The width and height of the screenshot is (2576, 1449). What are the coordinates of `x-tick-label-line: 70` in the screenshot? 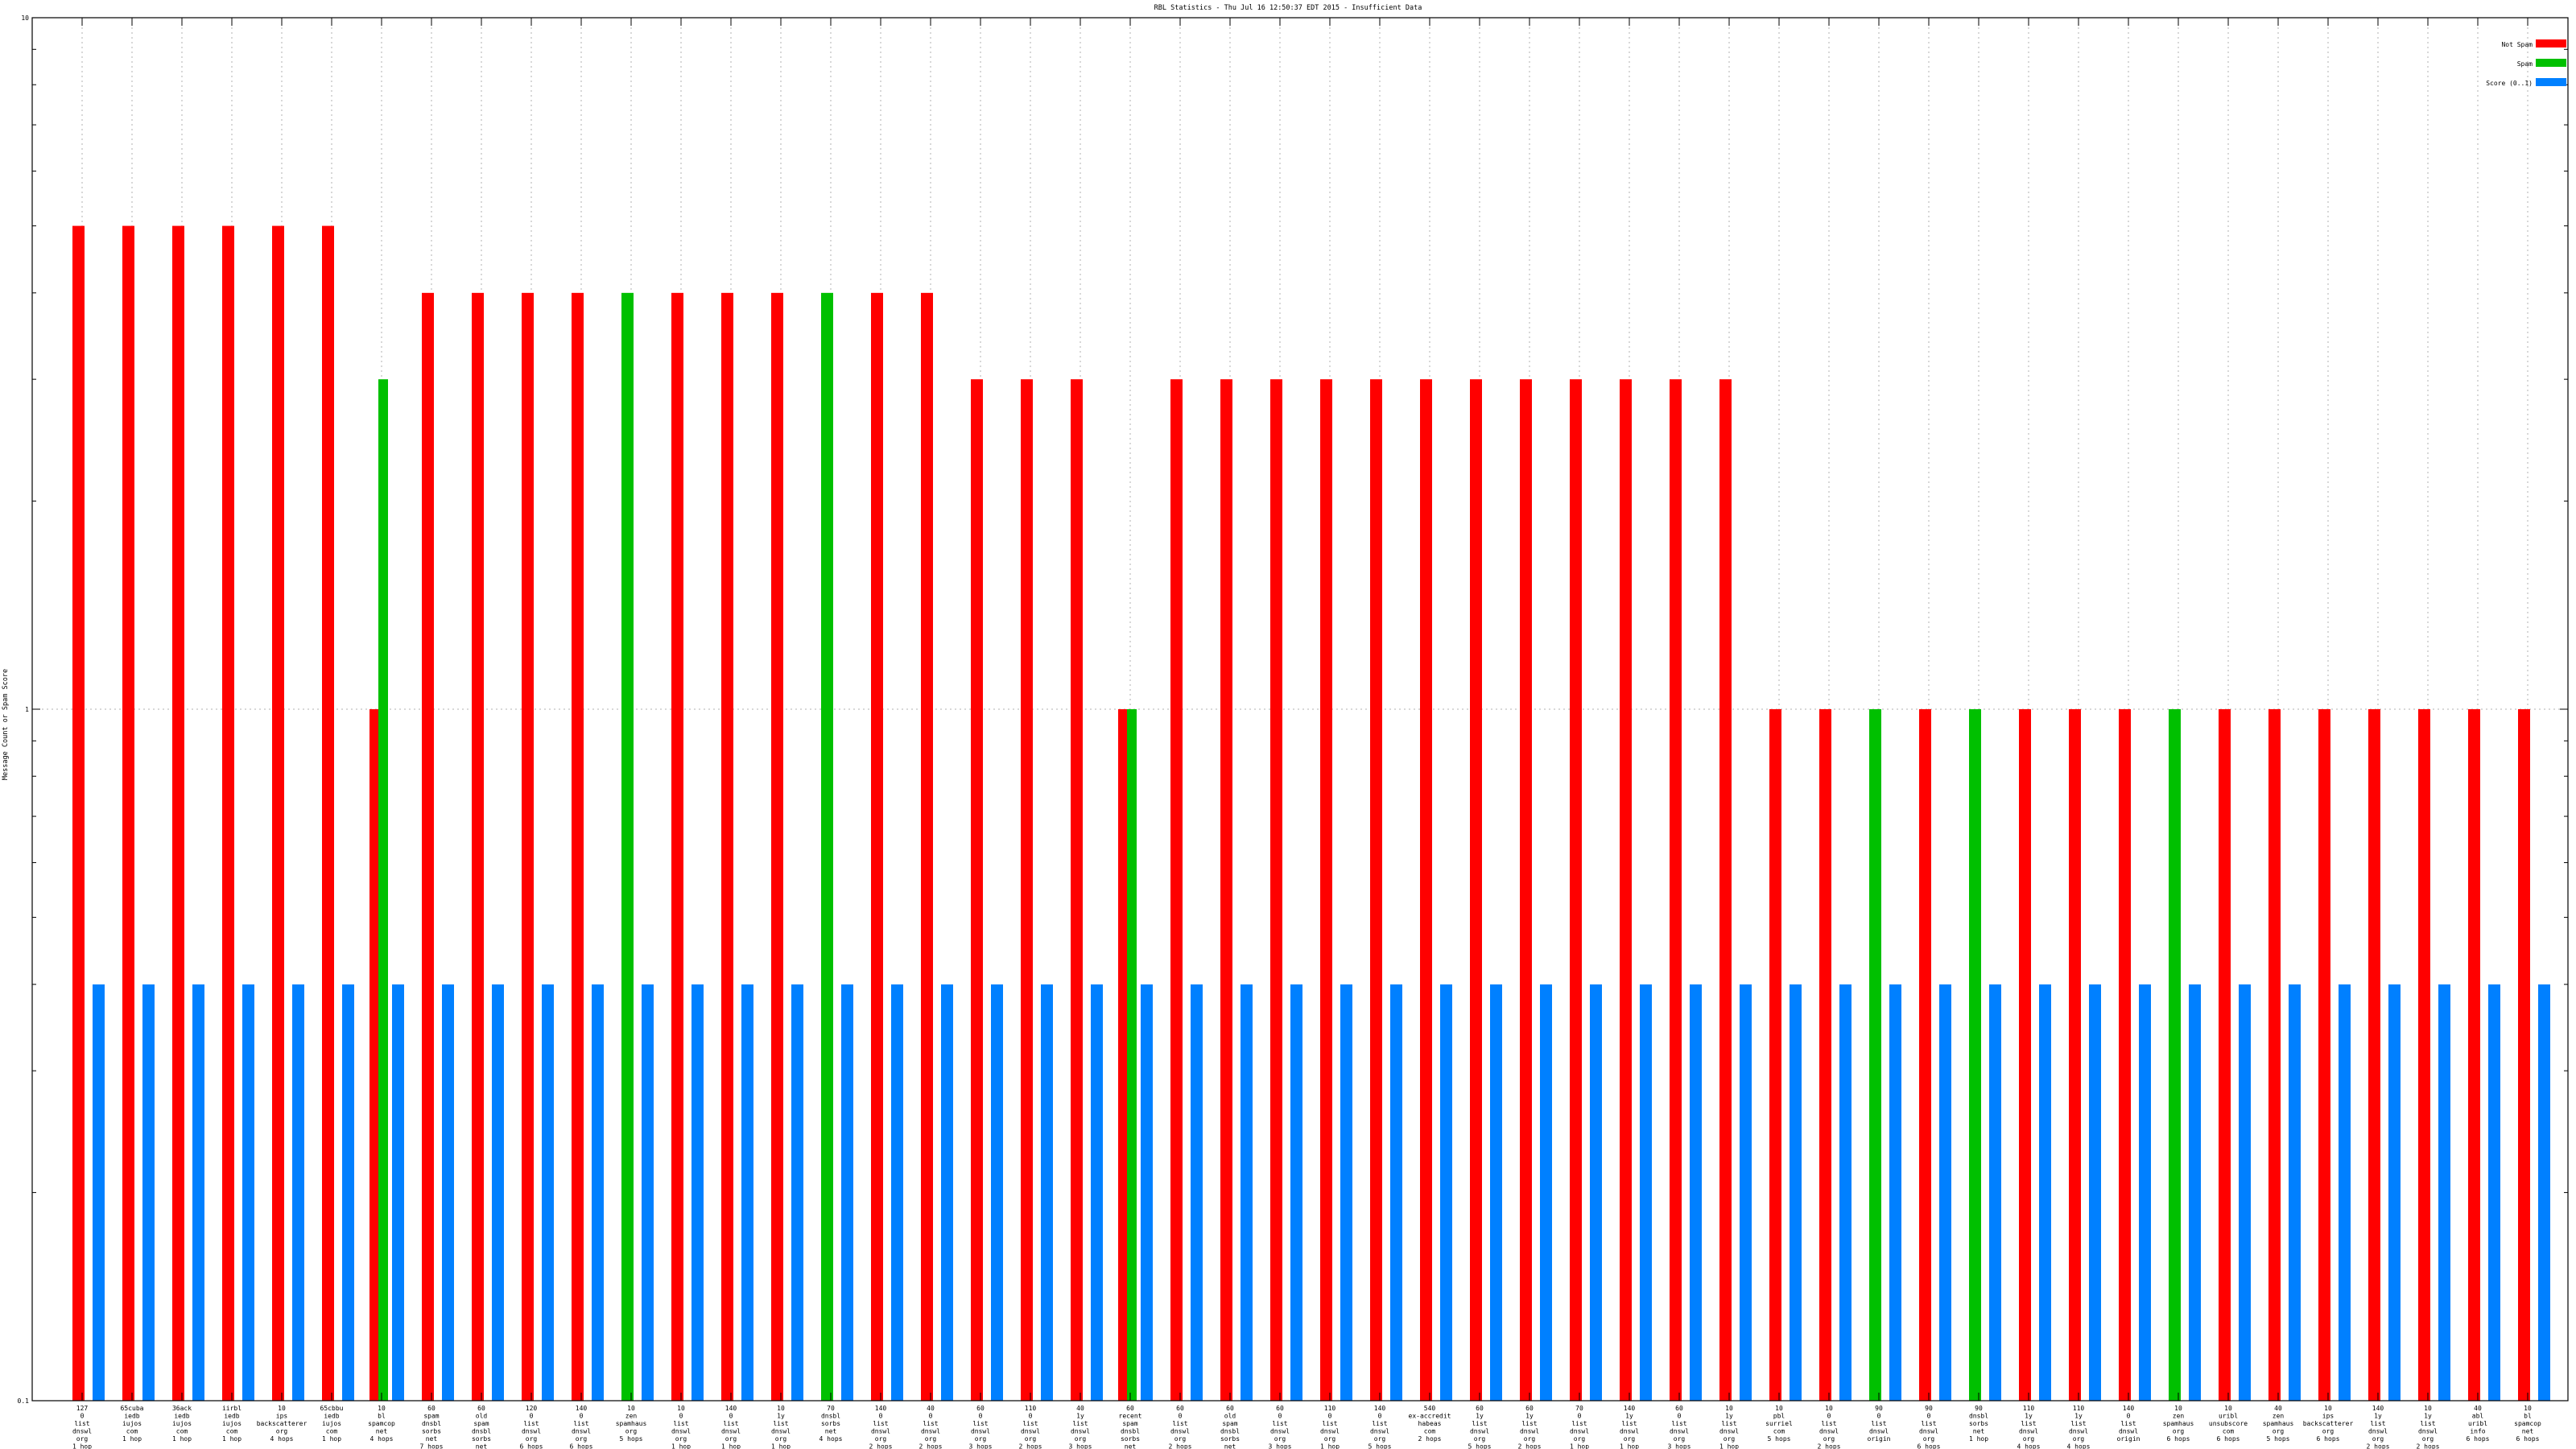 It's located at (1579, 1408).